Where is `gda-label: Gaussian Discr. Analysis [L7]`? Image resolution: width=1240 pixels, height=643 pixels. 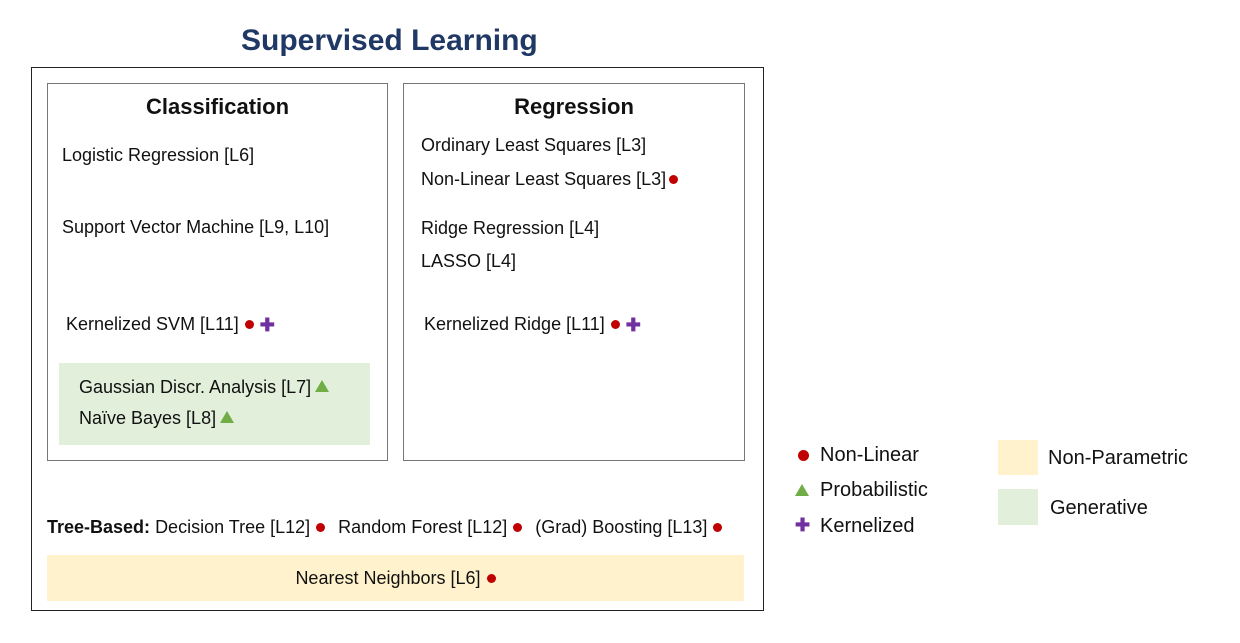
gda-label: Gaussian Discr. Analysis [L7] is located at coordinates (195, 387).